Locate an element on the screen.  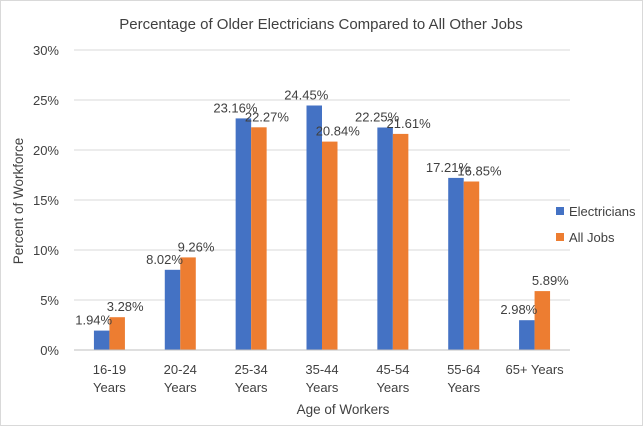
data-label: 23.16% is located at coordinates (235, 107).